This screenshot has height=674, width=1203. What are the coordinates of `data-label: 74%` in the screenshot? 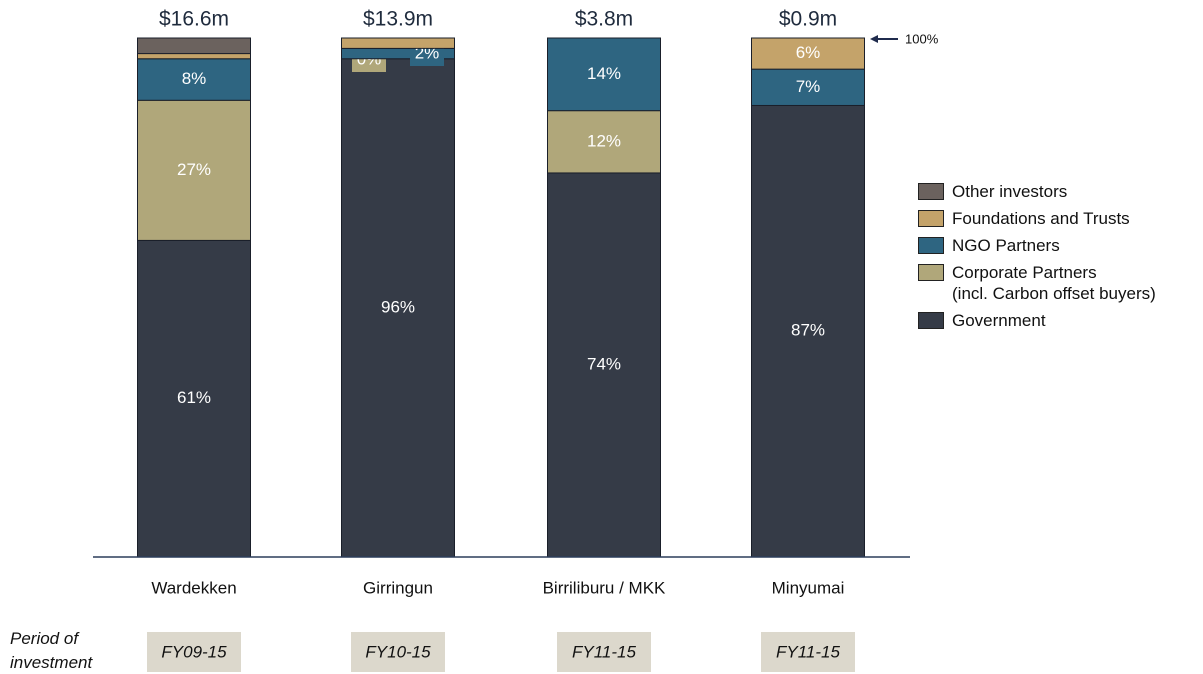 It's located at (604, 363).